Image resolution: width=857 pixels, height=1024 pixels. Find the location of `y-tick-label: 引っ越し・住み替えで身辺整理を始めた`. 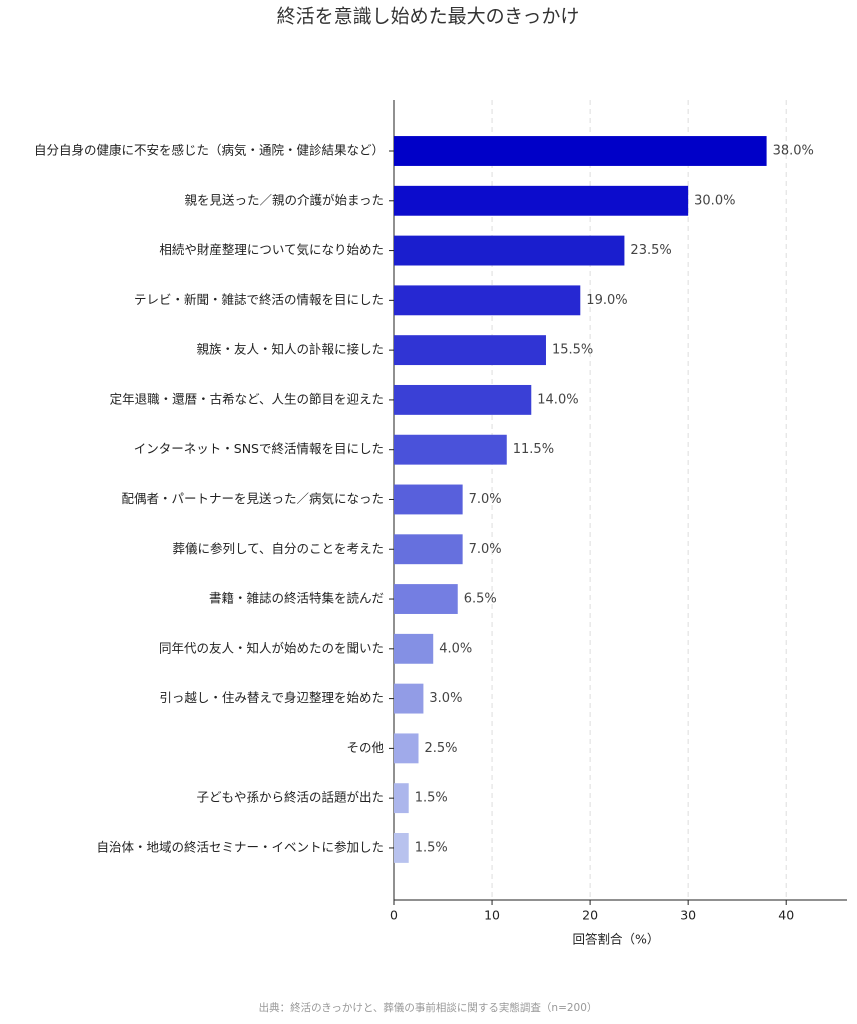

y-tick-label: 引っ越し・住み替えで身辺整理を始めた is located at coordinates (271, 697).